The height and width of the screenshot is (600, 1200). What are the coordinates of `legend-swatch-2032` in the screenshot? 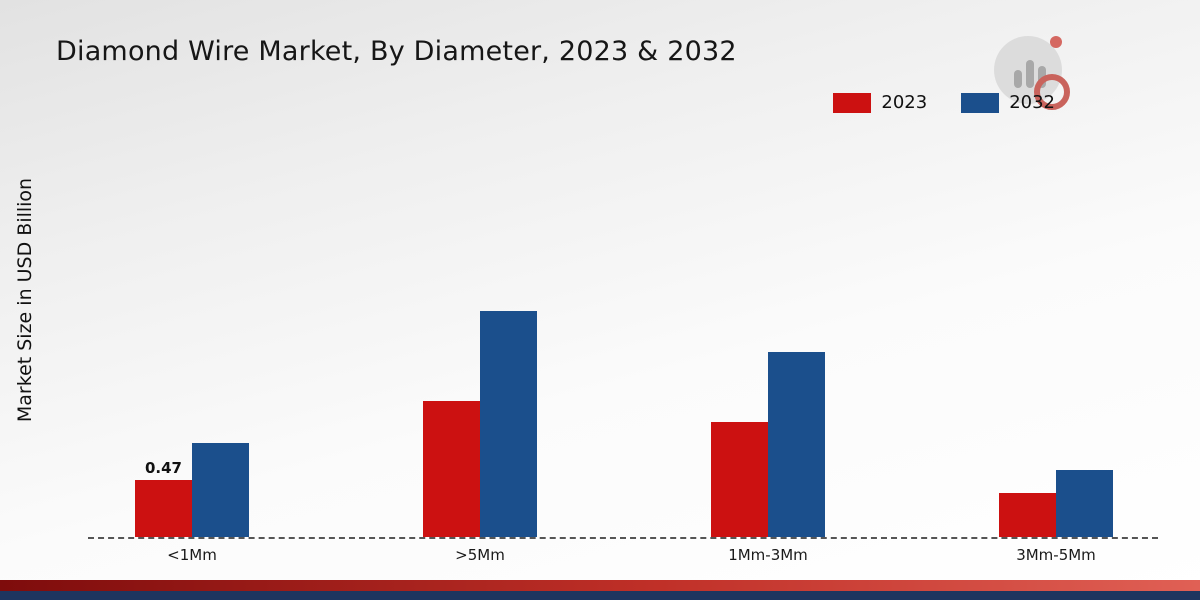 It's located at (980, 102).